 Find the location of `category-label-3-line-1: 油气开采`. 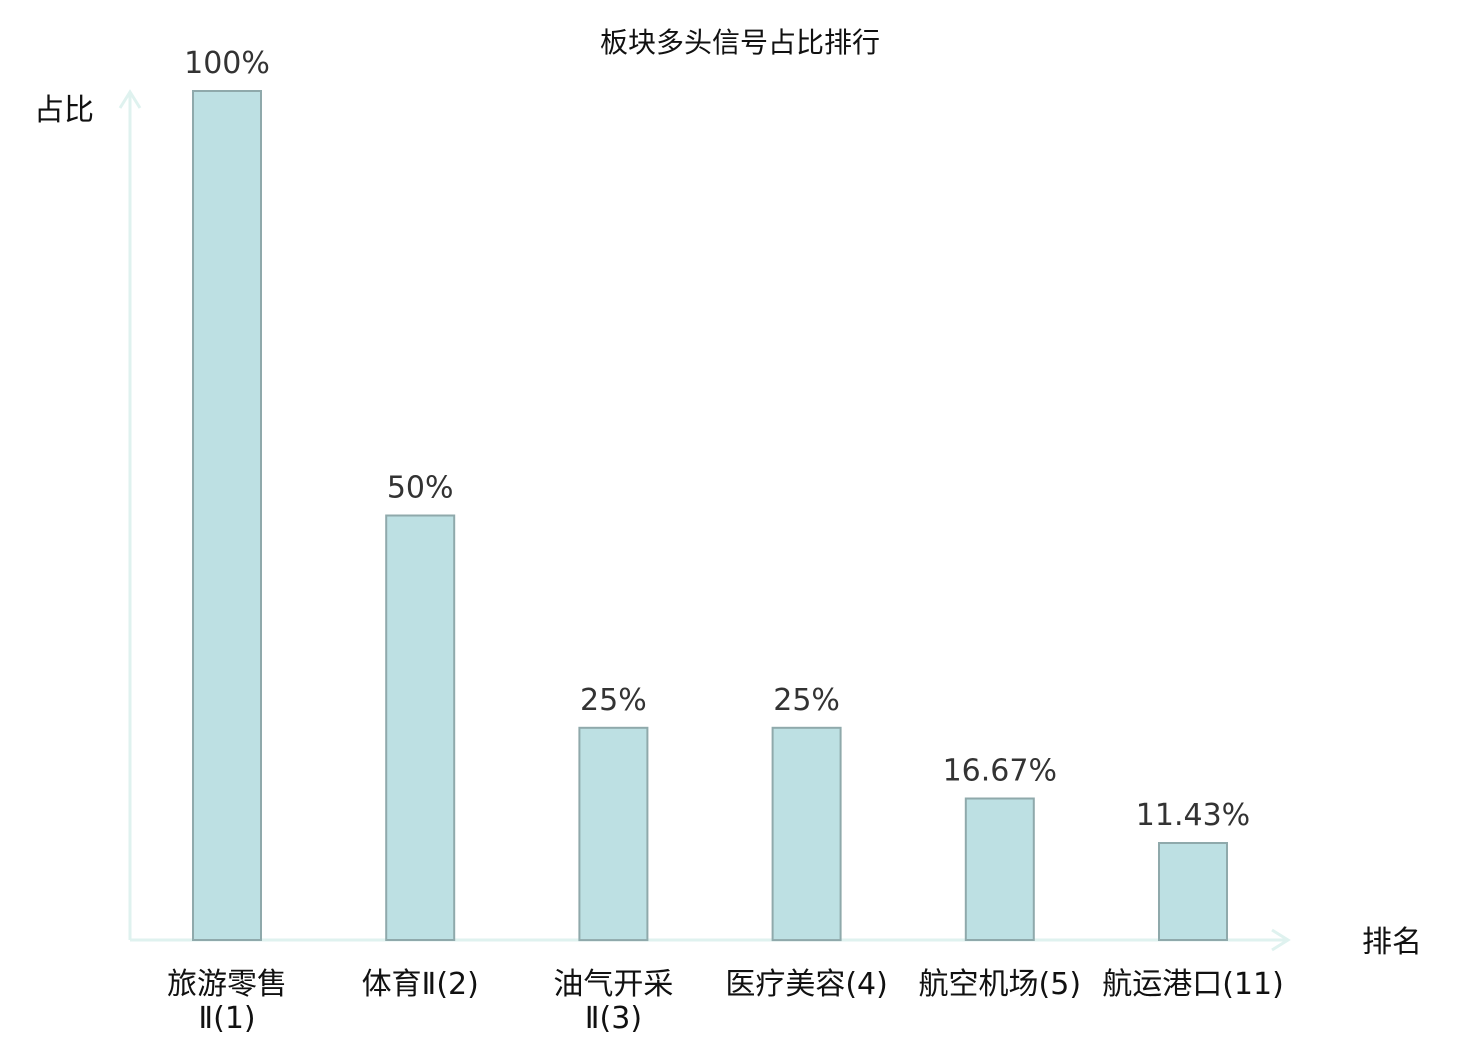

category-label-3-line-1: 油气开采 is located at coordinates (613, 984).